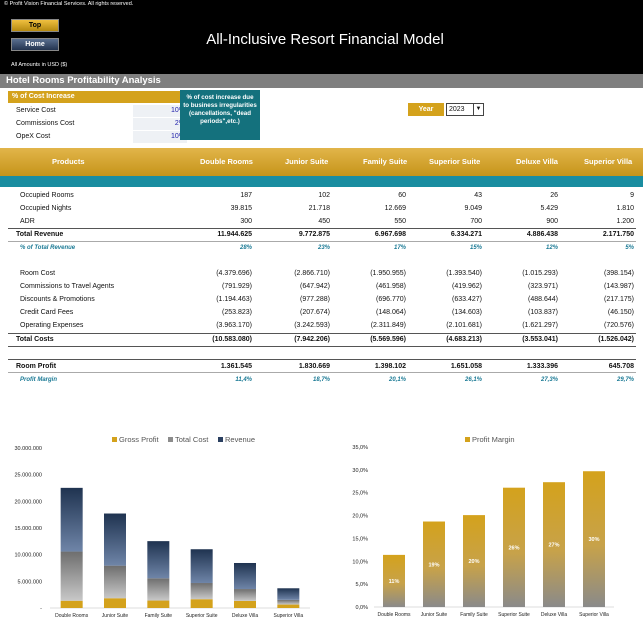 The image size is (643, 643). I want to click on x-tick-label: Superior Villa, so click(594, 615).